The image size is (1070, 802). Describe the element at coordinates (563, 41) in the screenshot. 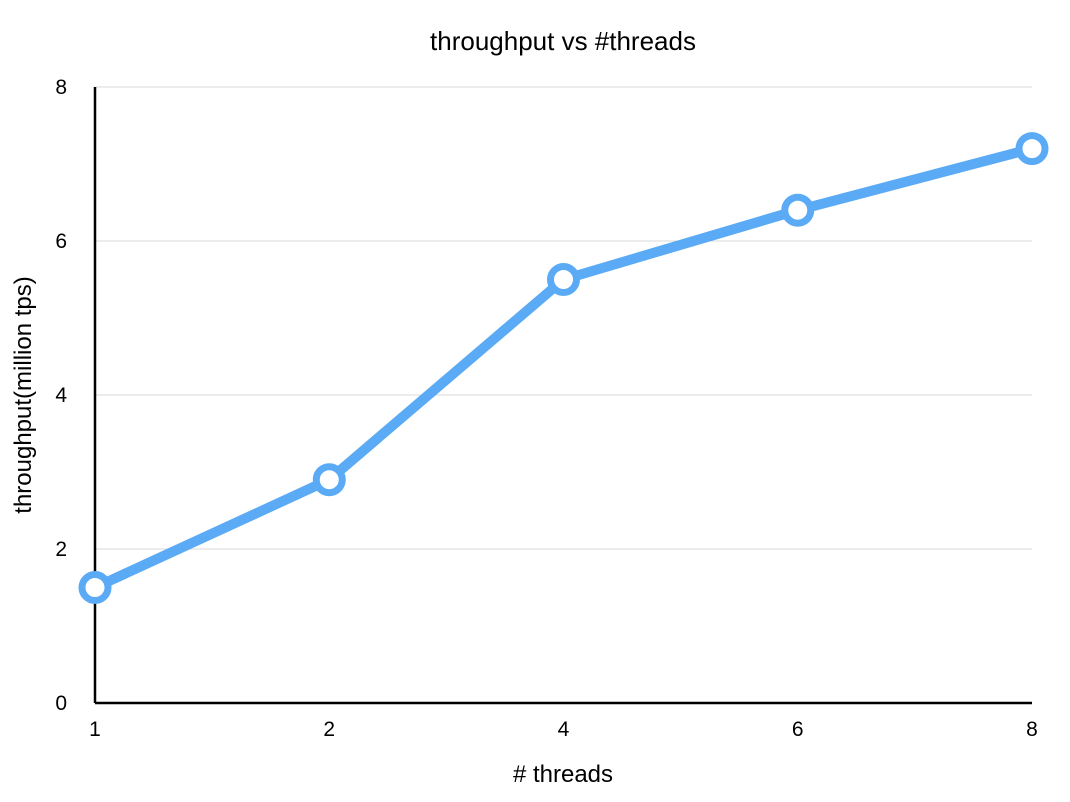

I see `chart-title: throughput vs #threads` at that location.